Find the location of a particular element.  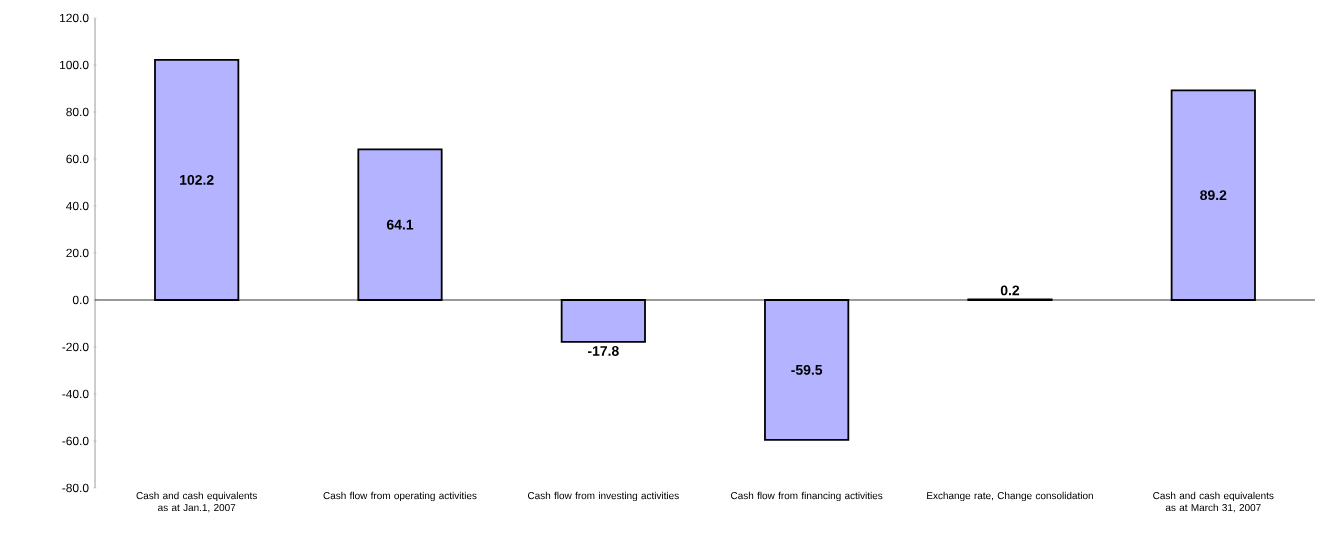

y-tick-label: 60.0 is located at coordinates (77, 159).